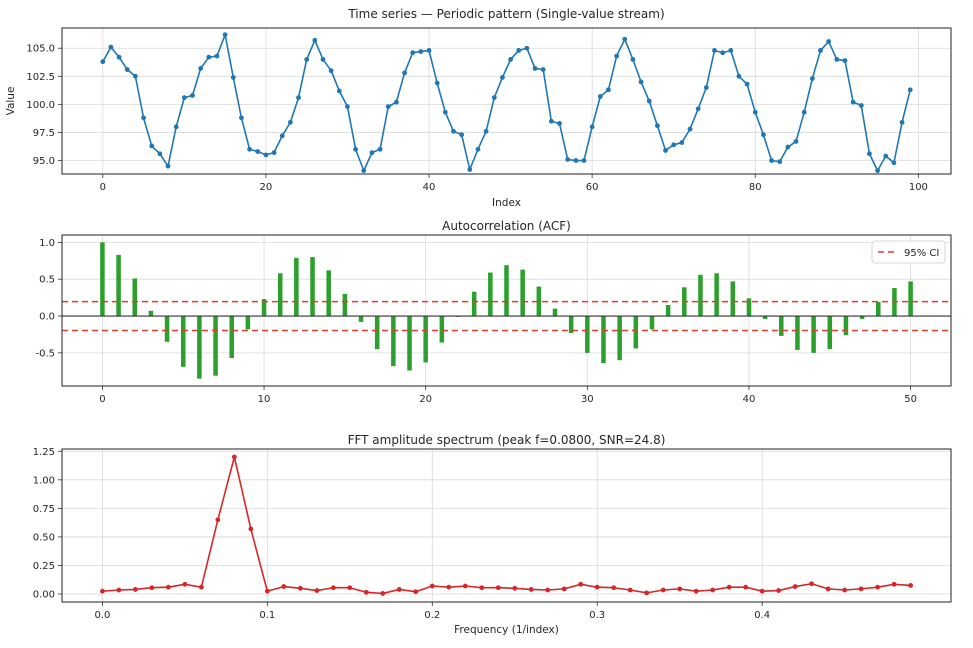  What do you see at coordinates (102, 615) in the screenshot?
I see `x-tick-label: 0.0` at bounding box center [102, 615].